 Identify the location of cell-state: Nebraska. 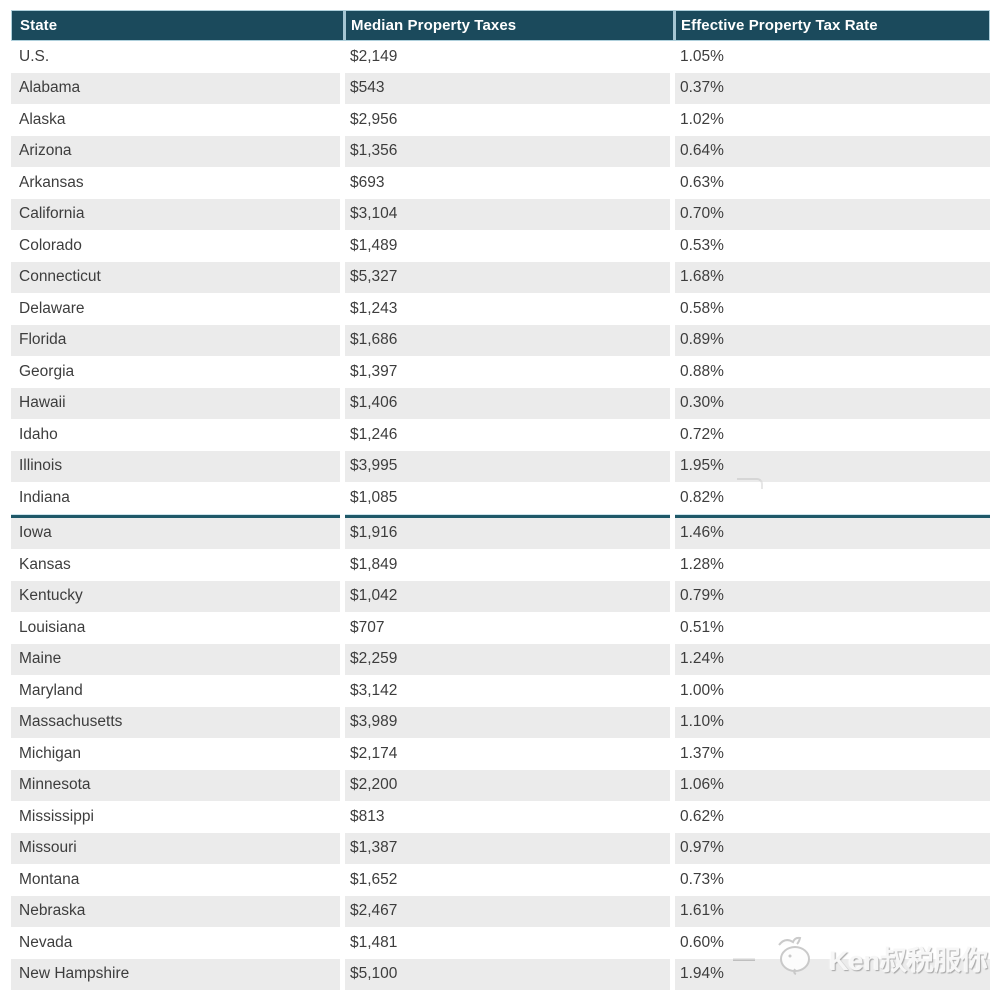
(175, 911).